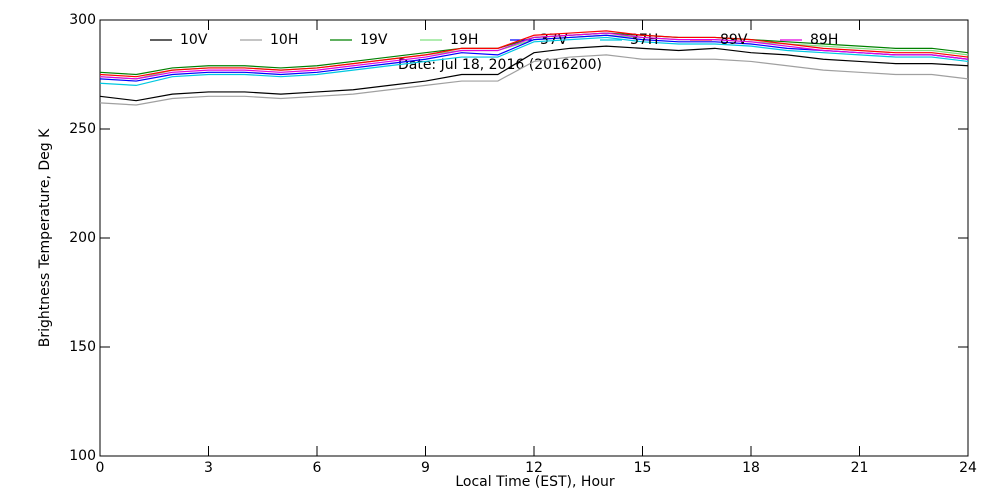 The height and width of the screenshot is (500, 1000). What do you see at coordinates (751, 468) in the screenshot?
I see `x-tick-label: 18` at bounding box center [751, 468].